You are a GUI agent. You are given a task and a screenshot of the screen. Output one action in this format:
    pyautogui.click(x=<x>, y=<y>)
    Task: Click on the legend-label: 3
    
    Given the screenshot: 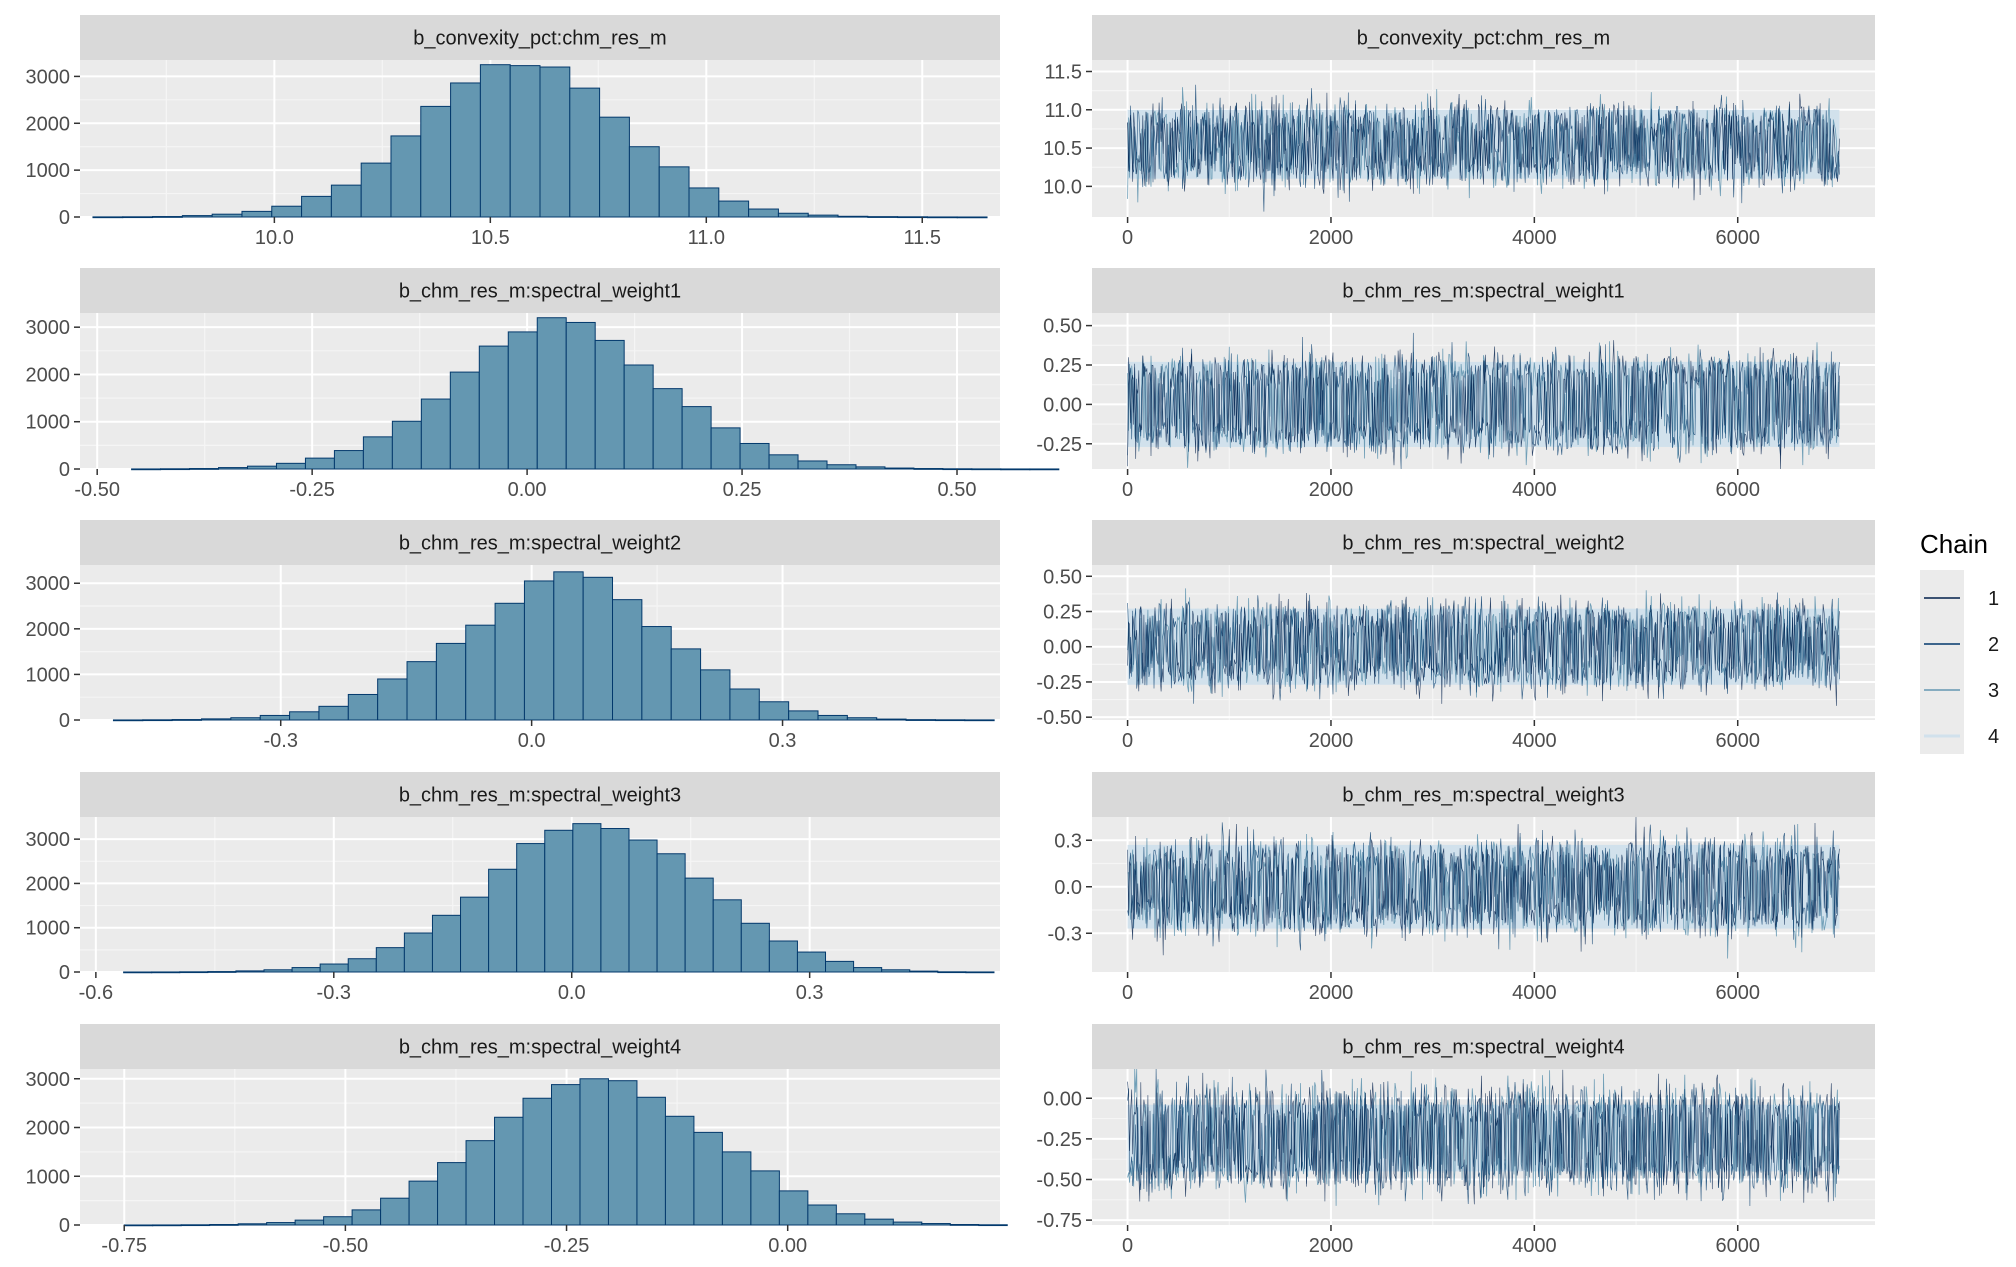 What is the action you would take?
    pyautogui.click(x=1993, y=691)
    